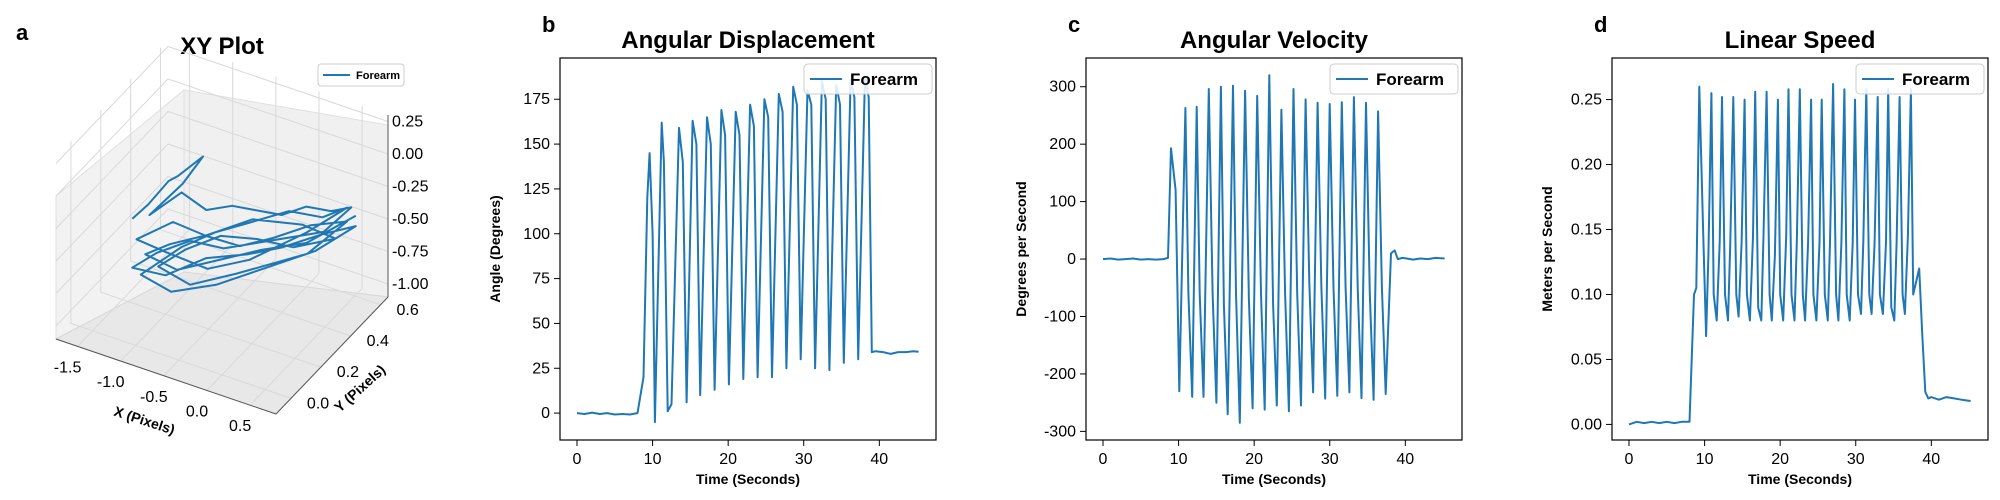  I want to click on legend-label-d: Forearm, so click(1936, 79).